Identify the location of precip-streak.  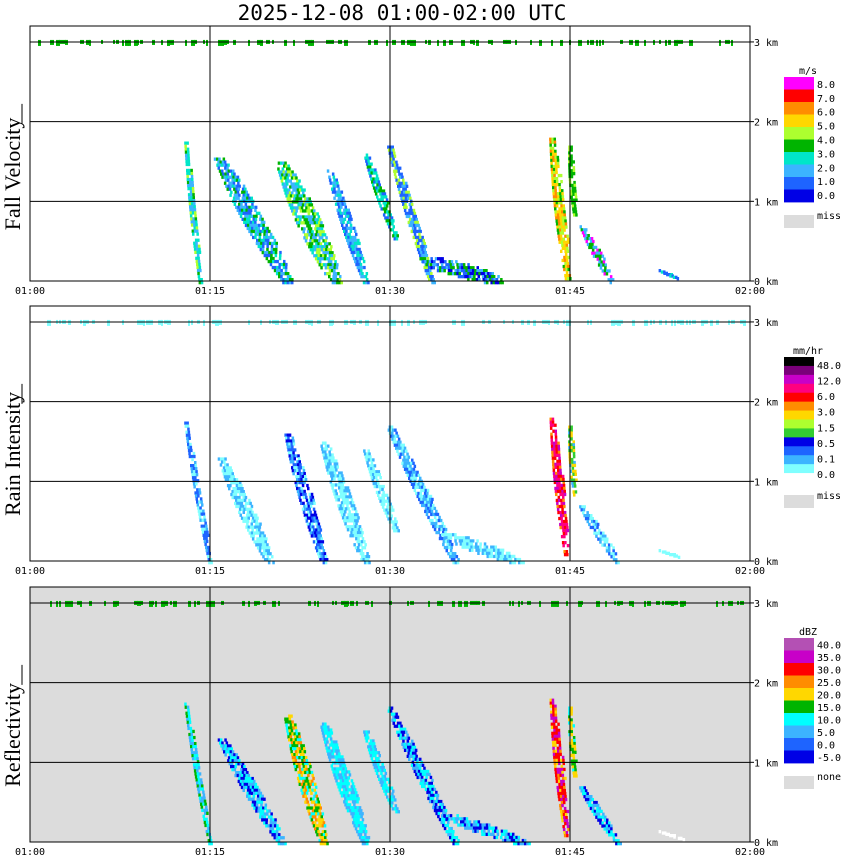
(600, 816).